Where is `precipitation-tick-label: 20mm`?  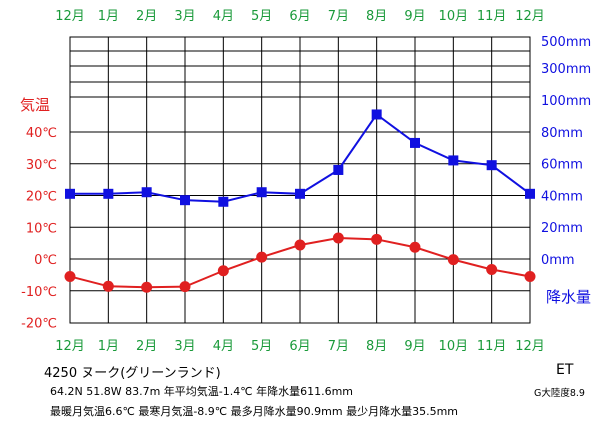 precipitation-tick-label: 20mm is located at coordinates (562, 228).